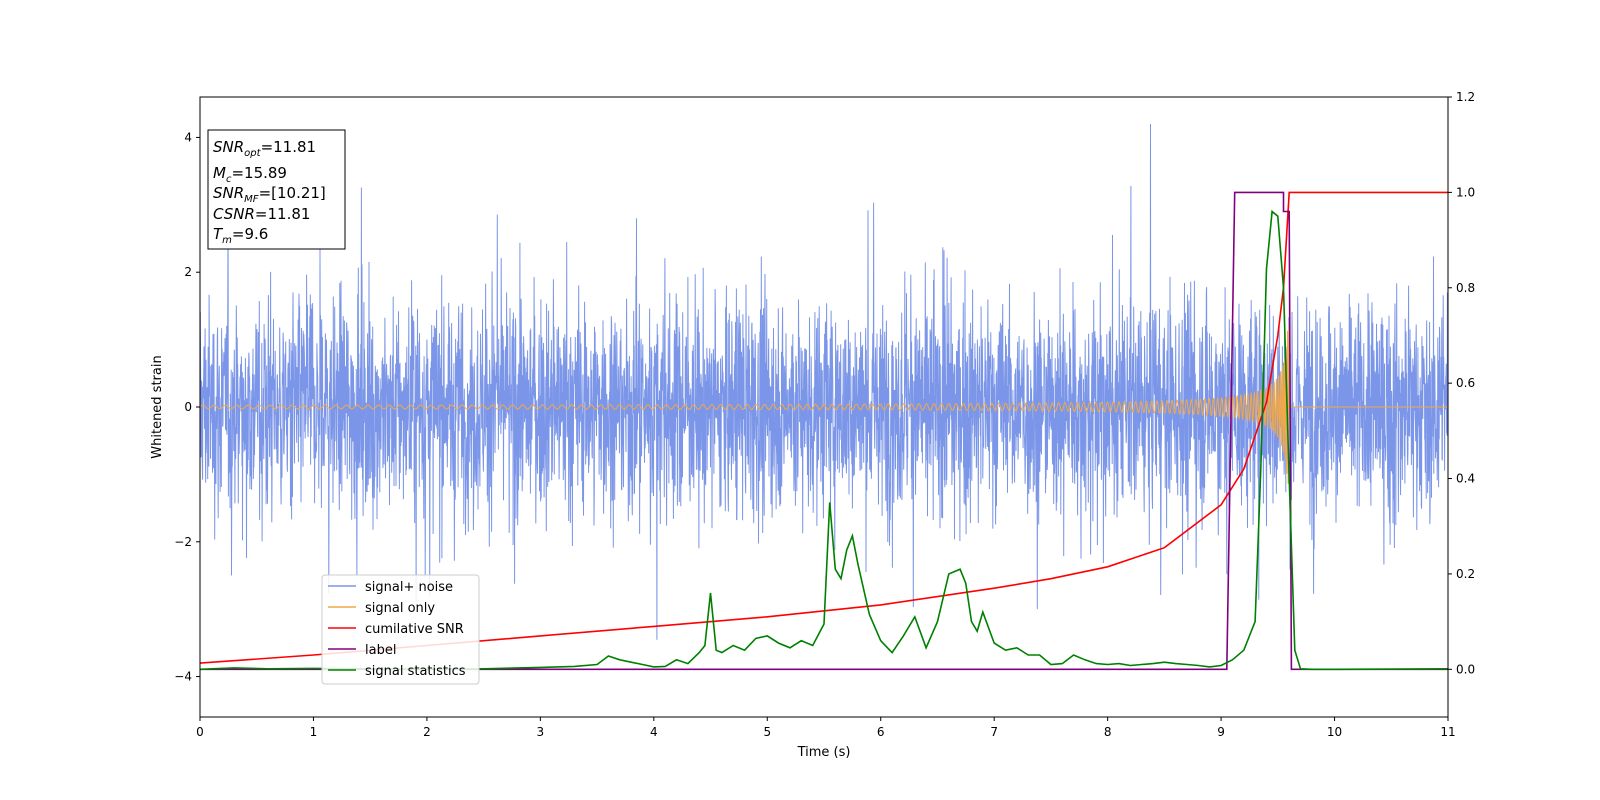  What do you see at coordinates (767, 732) in the screenshot?
I see `x-tick-label: 5` at bounding box center [767, 732].